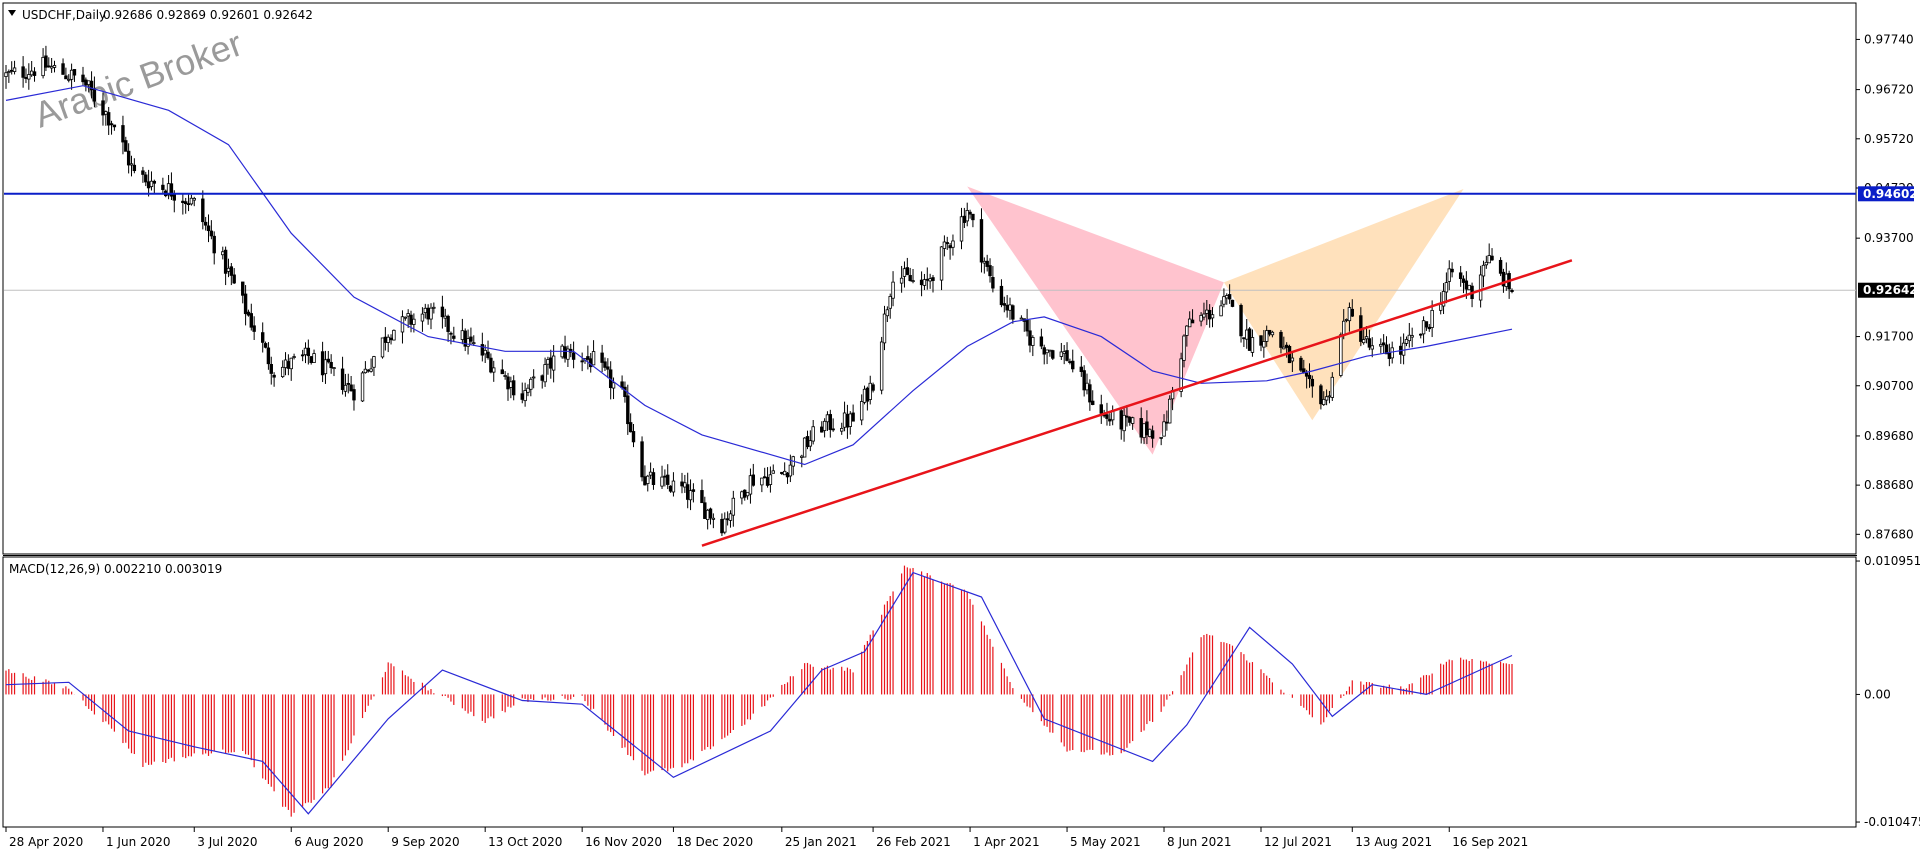 The height and width of the screenshot is (857, 1920). I want to click on macd-header: MACD(12,26,9) 0.002210 0.003019, so click(115, 569).